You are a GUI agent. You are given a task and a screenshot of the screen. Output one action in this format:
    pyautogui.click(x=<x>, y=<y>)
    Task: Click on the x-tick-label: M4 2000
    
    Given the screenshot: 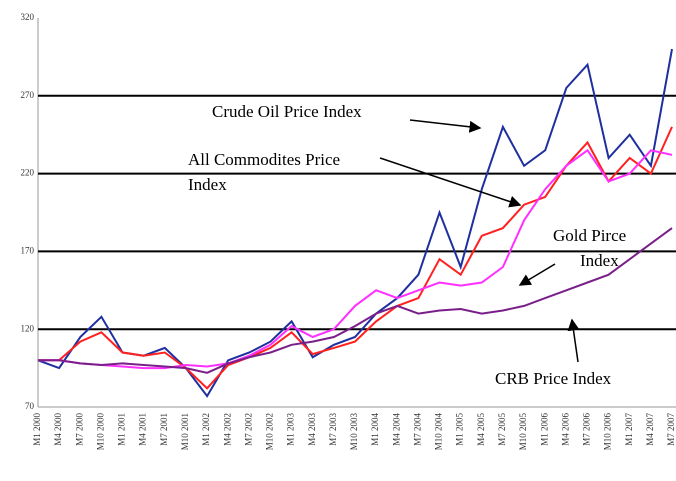 What is the action you would take?
    pyautogui.click(x=58, y=429)
    